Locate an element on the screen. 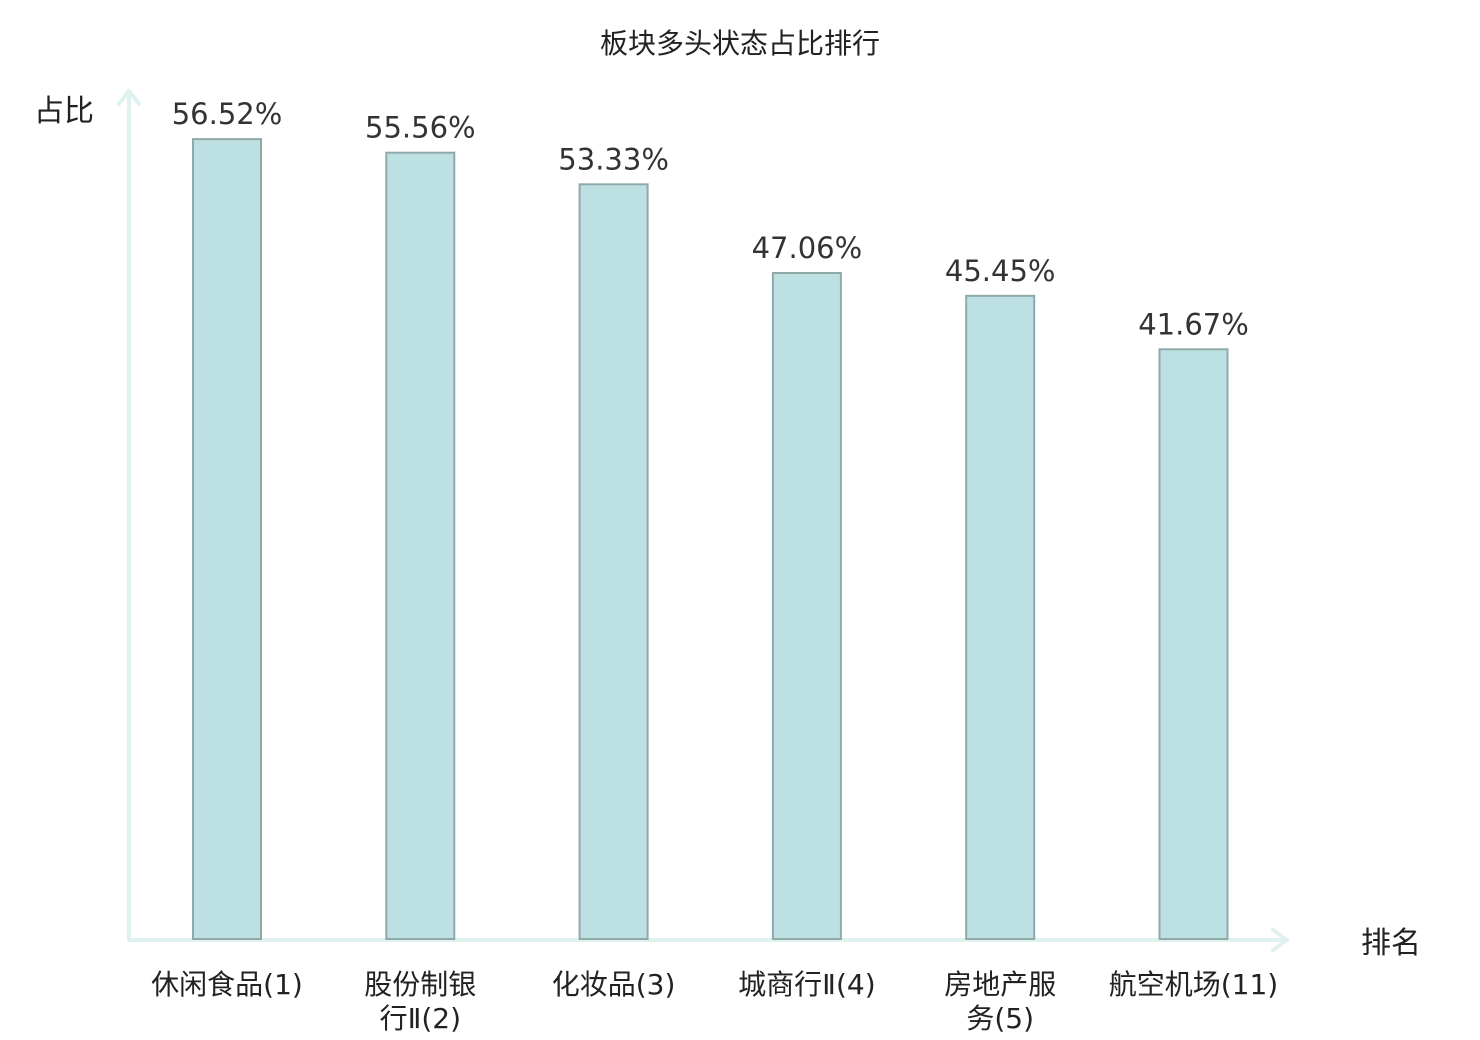  data-label: 53.33% is located at coordinates (613, 159).